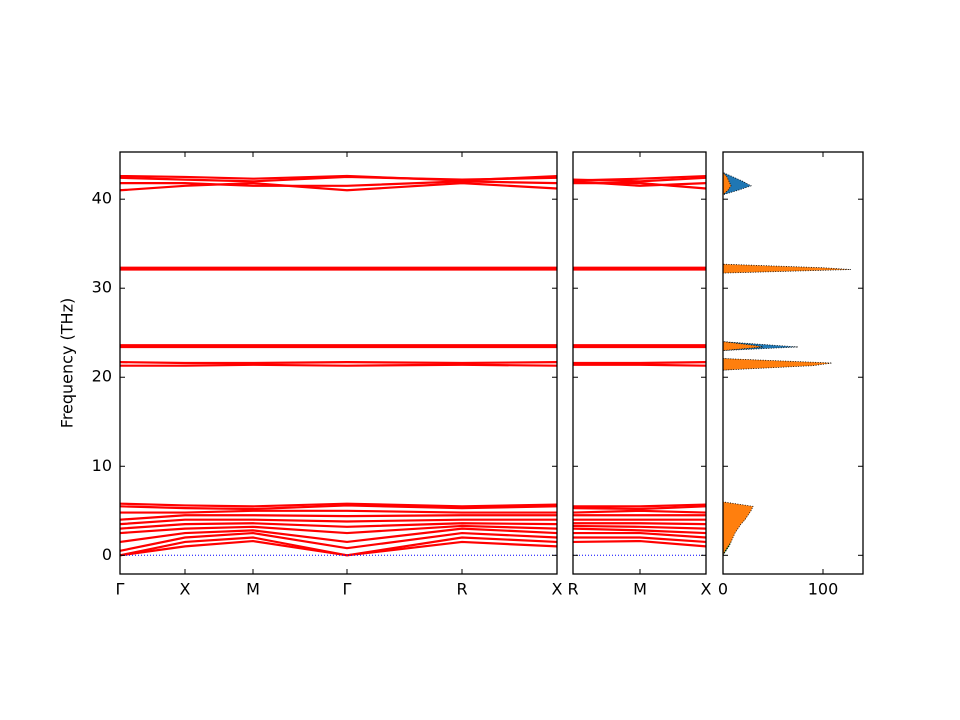 This screenshot has width=960, height=720. I want to click on y-tick-label: 10, so click(102, 465).